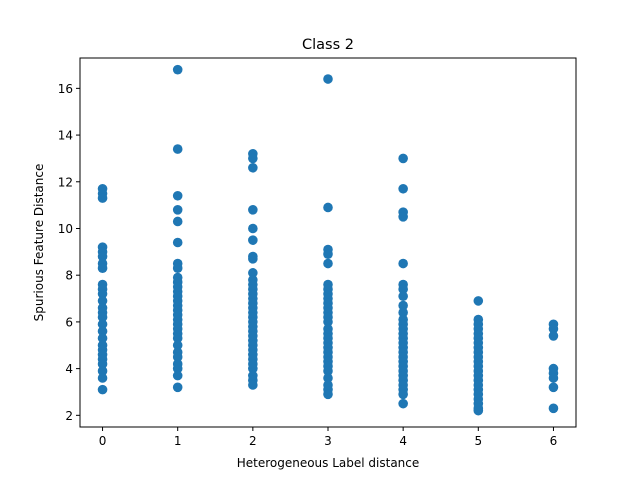 Image resolution: width=640 pixels, height=480 pixels. Describe the element at coordinates (253, 441) in the screenshot. I see `x-tick-label: 2` at that location.